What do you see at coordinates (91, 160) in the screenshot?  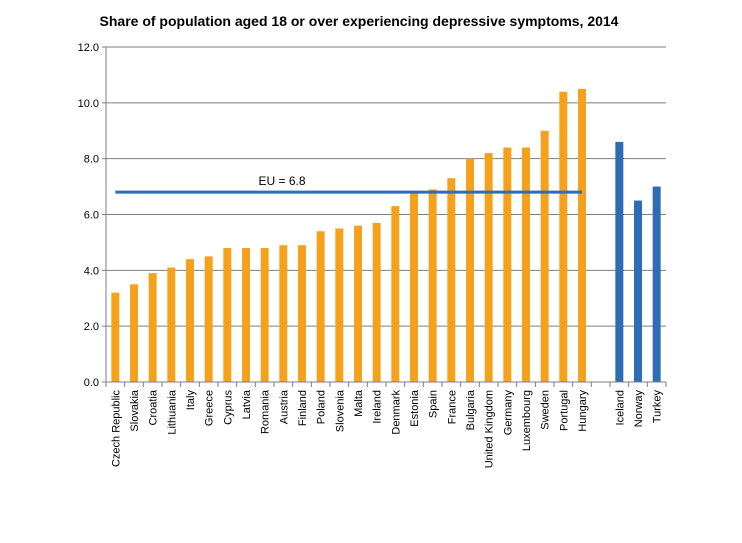 I see `y-tick-label: 8.0` at bounding box center [91, 160].